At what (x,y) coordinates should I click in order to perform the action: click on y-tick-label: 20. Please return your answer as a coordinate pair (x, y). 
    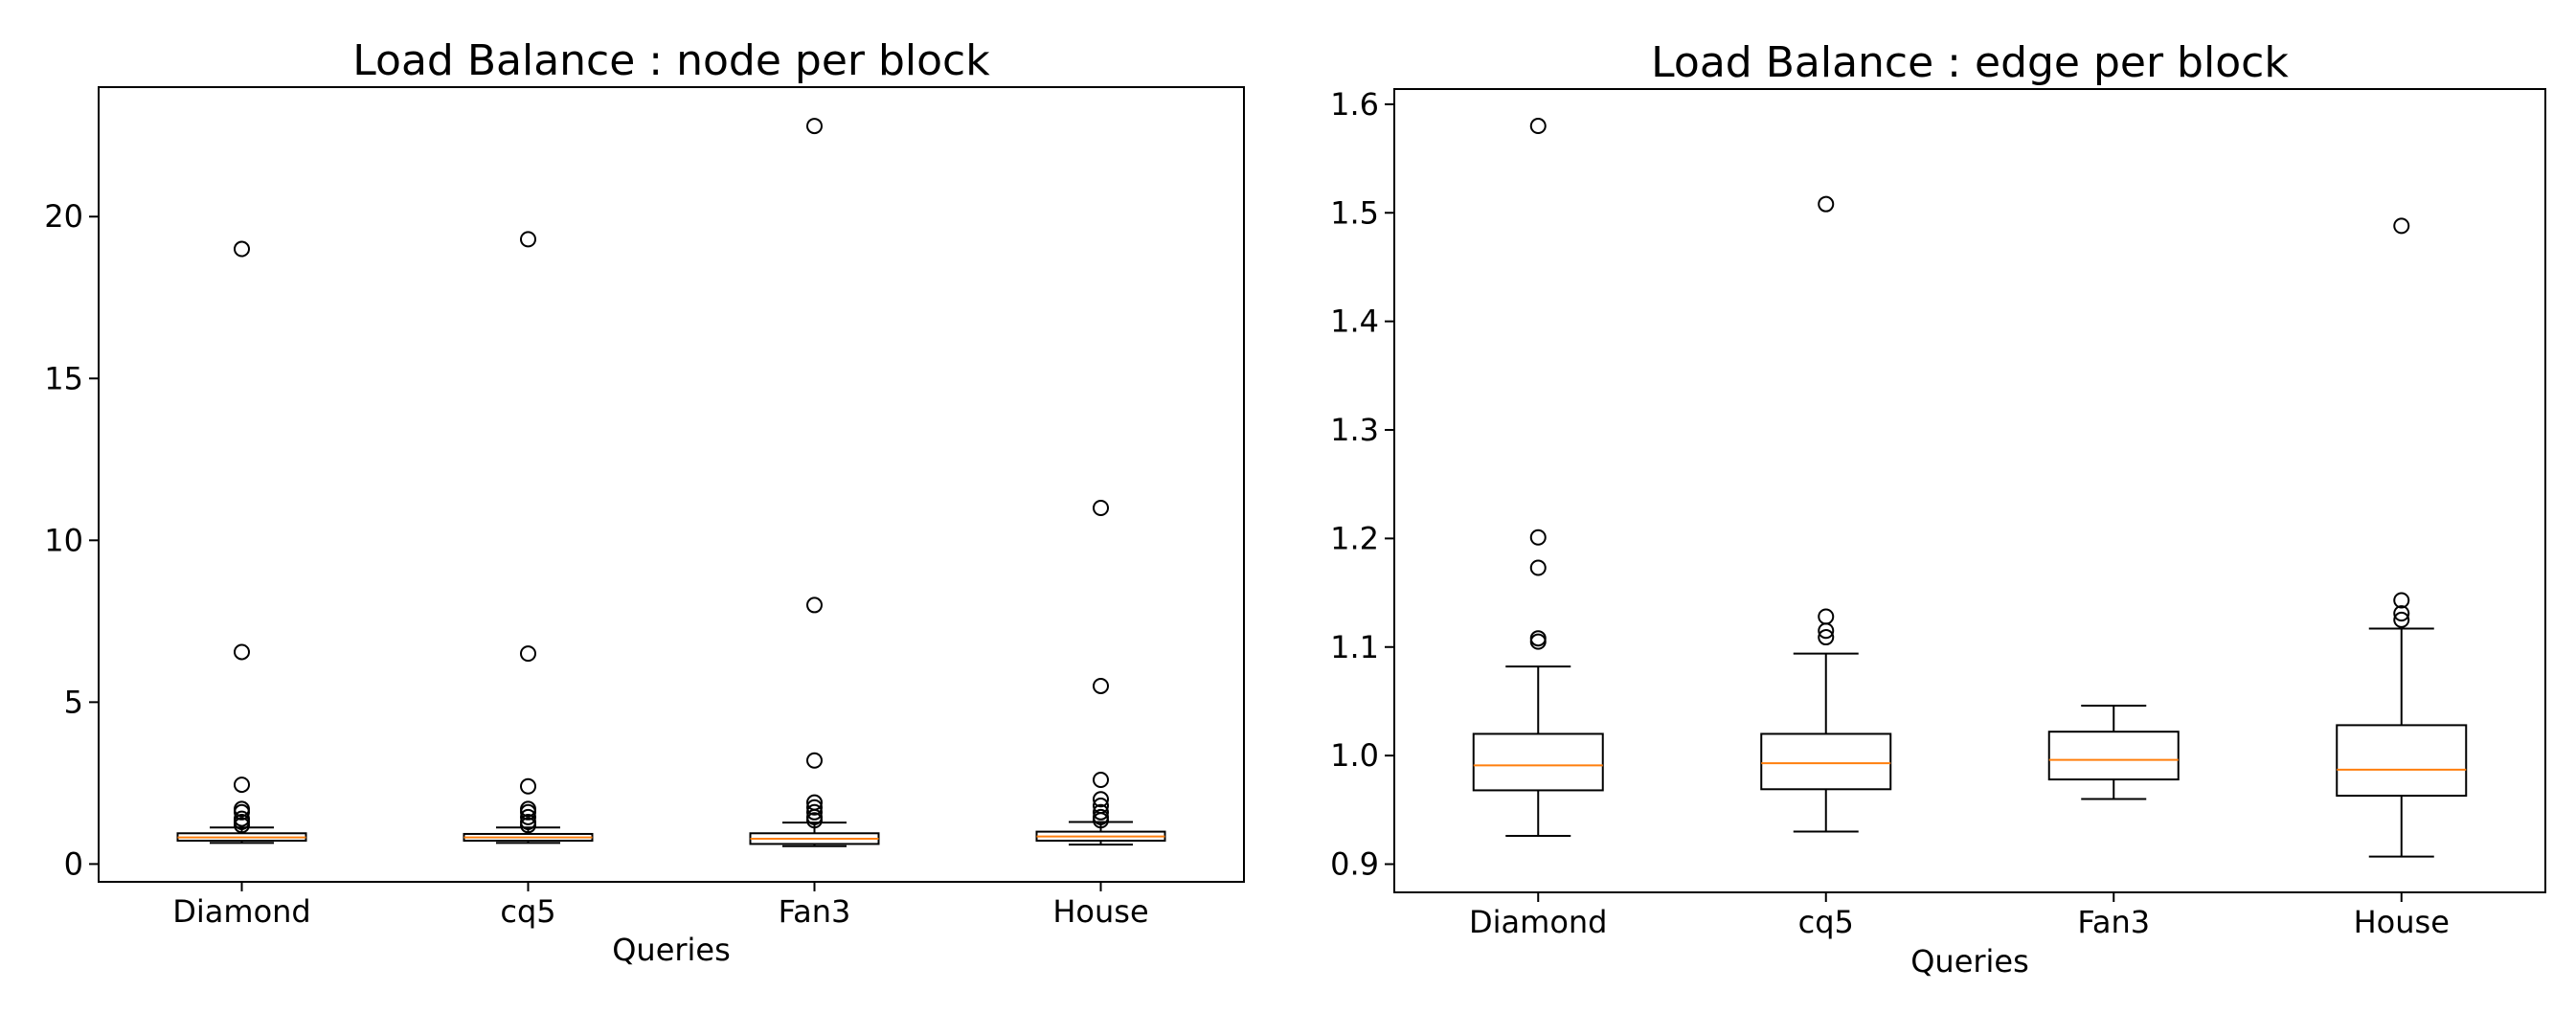
    Looking at the image, I should click on (64, 216).